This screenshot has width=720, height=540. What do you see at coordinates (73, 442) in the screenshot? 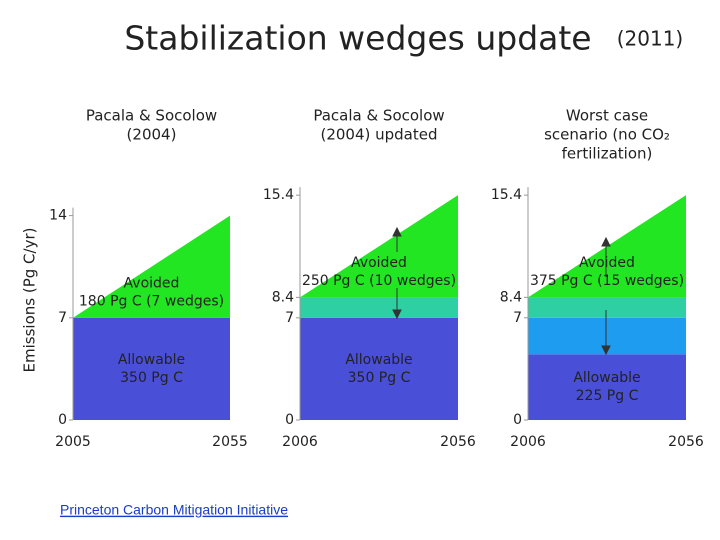
I see `x-tick-label: 2005` at bounding box center [73, 442].